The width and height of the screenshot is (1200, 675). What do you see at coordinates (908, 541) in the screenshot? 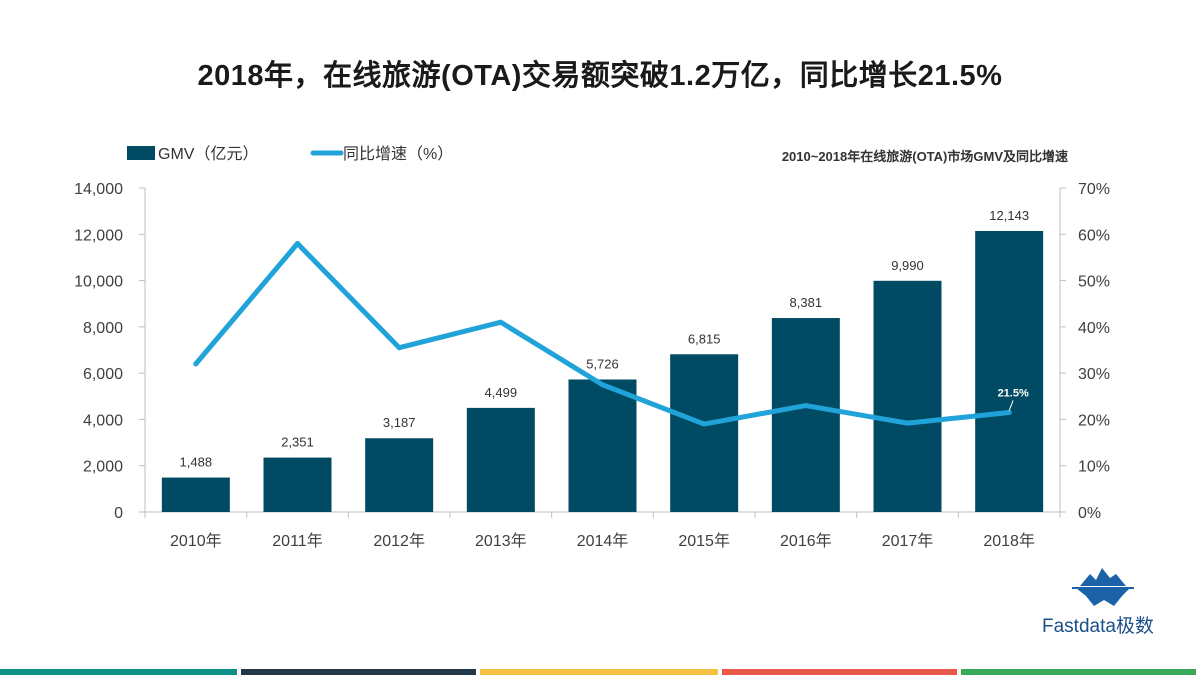
I see `x-tick-label: 2017年` at bounding box center [908, 541].